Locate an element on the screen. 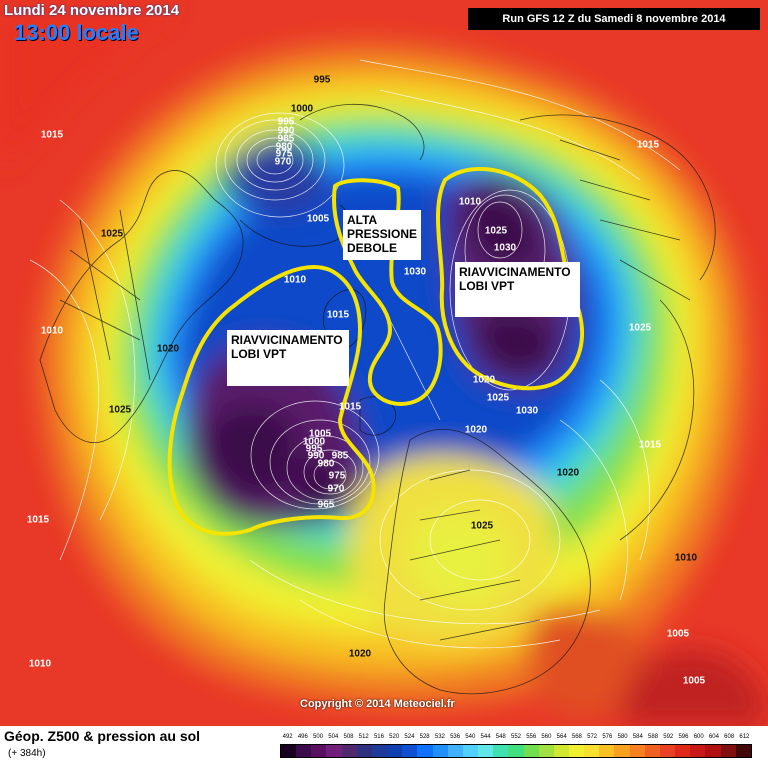 Image resolution: width=768 pixels, height=768 pixels. pressure-label: 965 is located at coordinates (326, 505).